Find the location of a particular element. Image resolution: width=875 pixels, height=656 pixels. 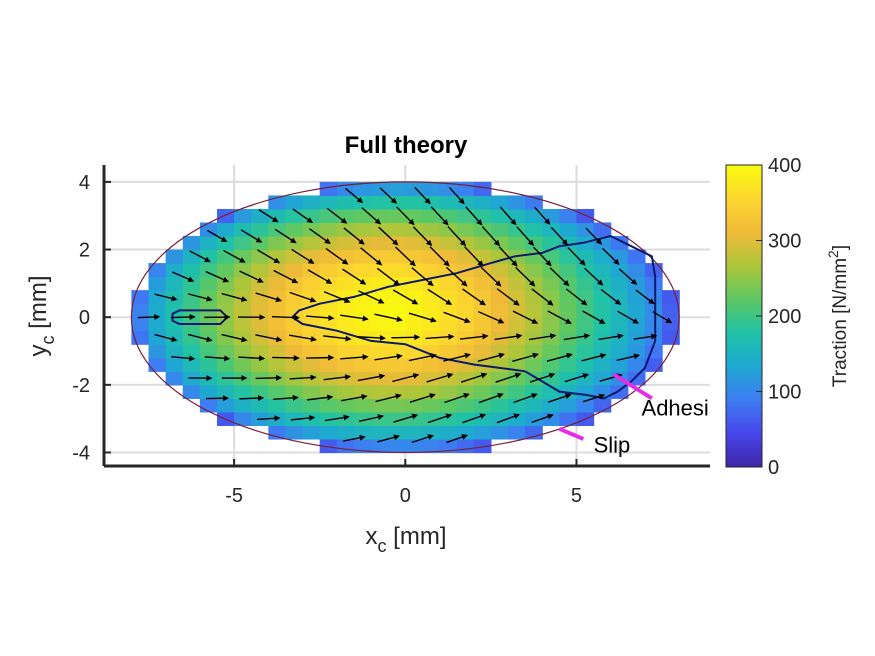

x-axis-label-main: x is located at coordinates (372, 536).